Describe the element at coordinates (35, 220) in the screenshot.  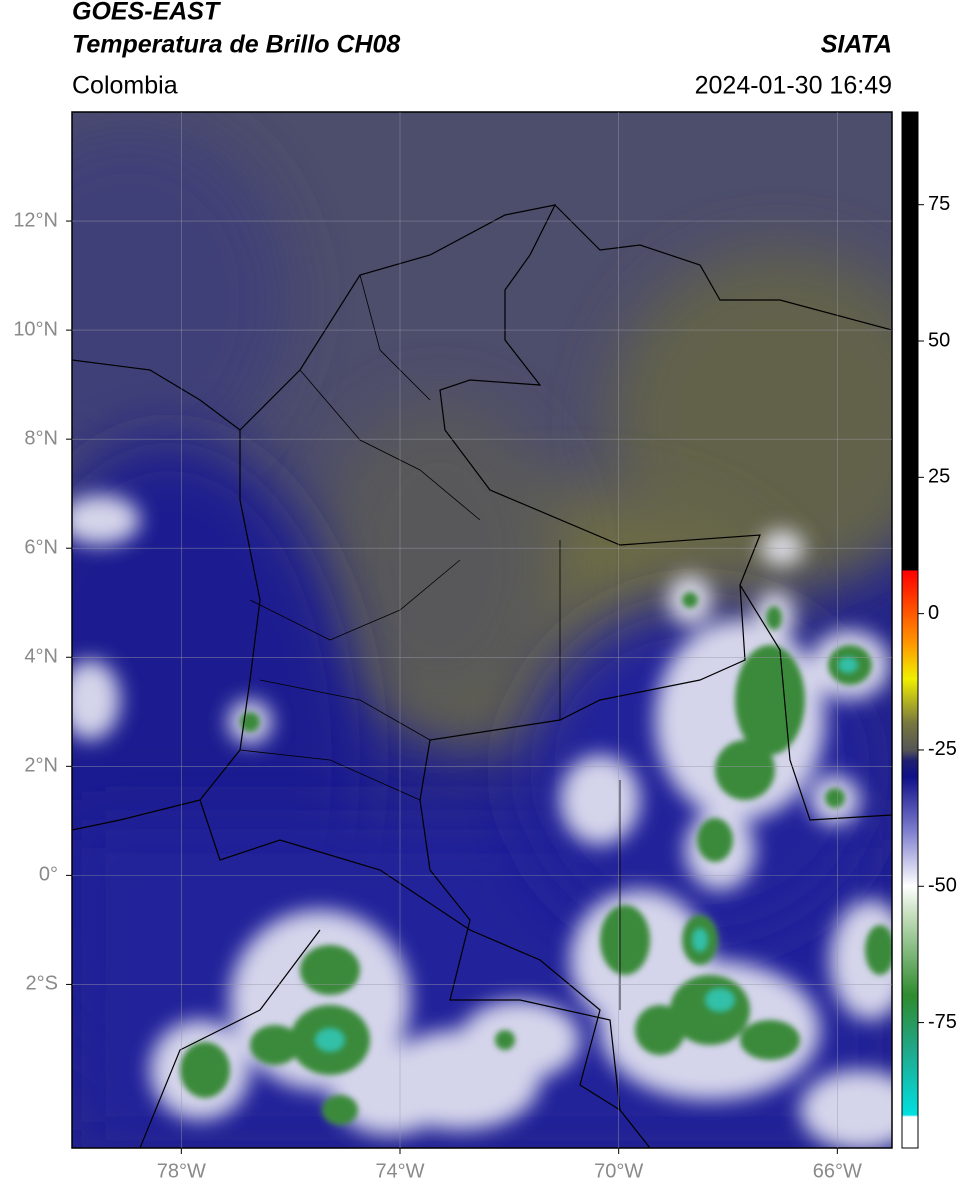
I see `y-tick-label: 12°N` at that location.